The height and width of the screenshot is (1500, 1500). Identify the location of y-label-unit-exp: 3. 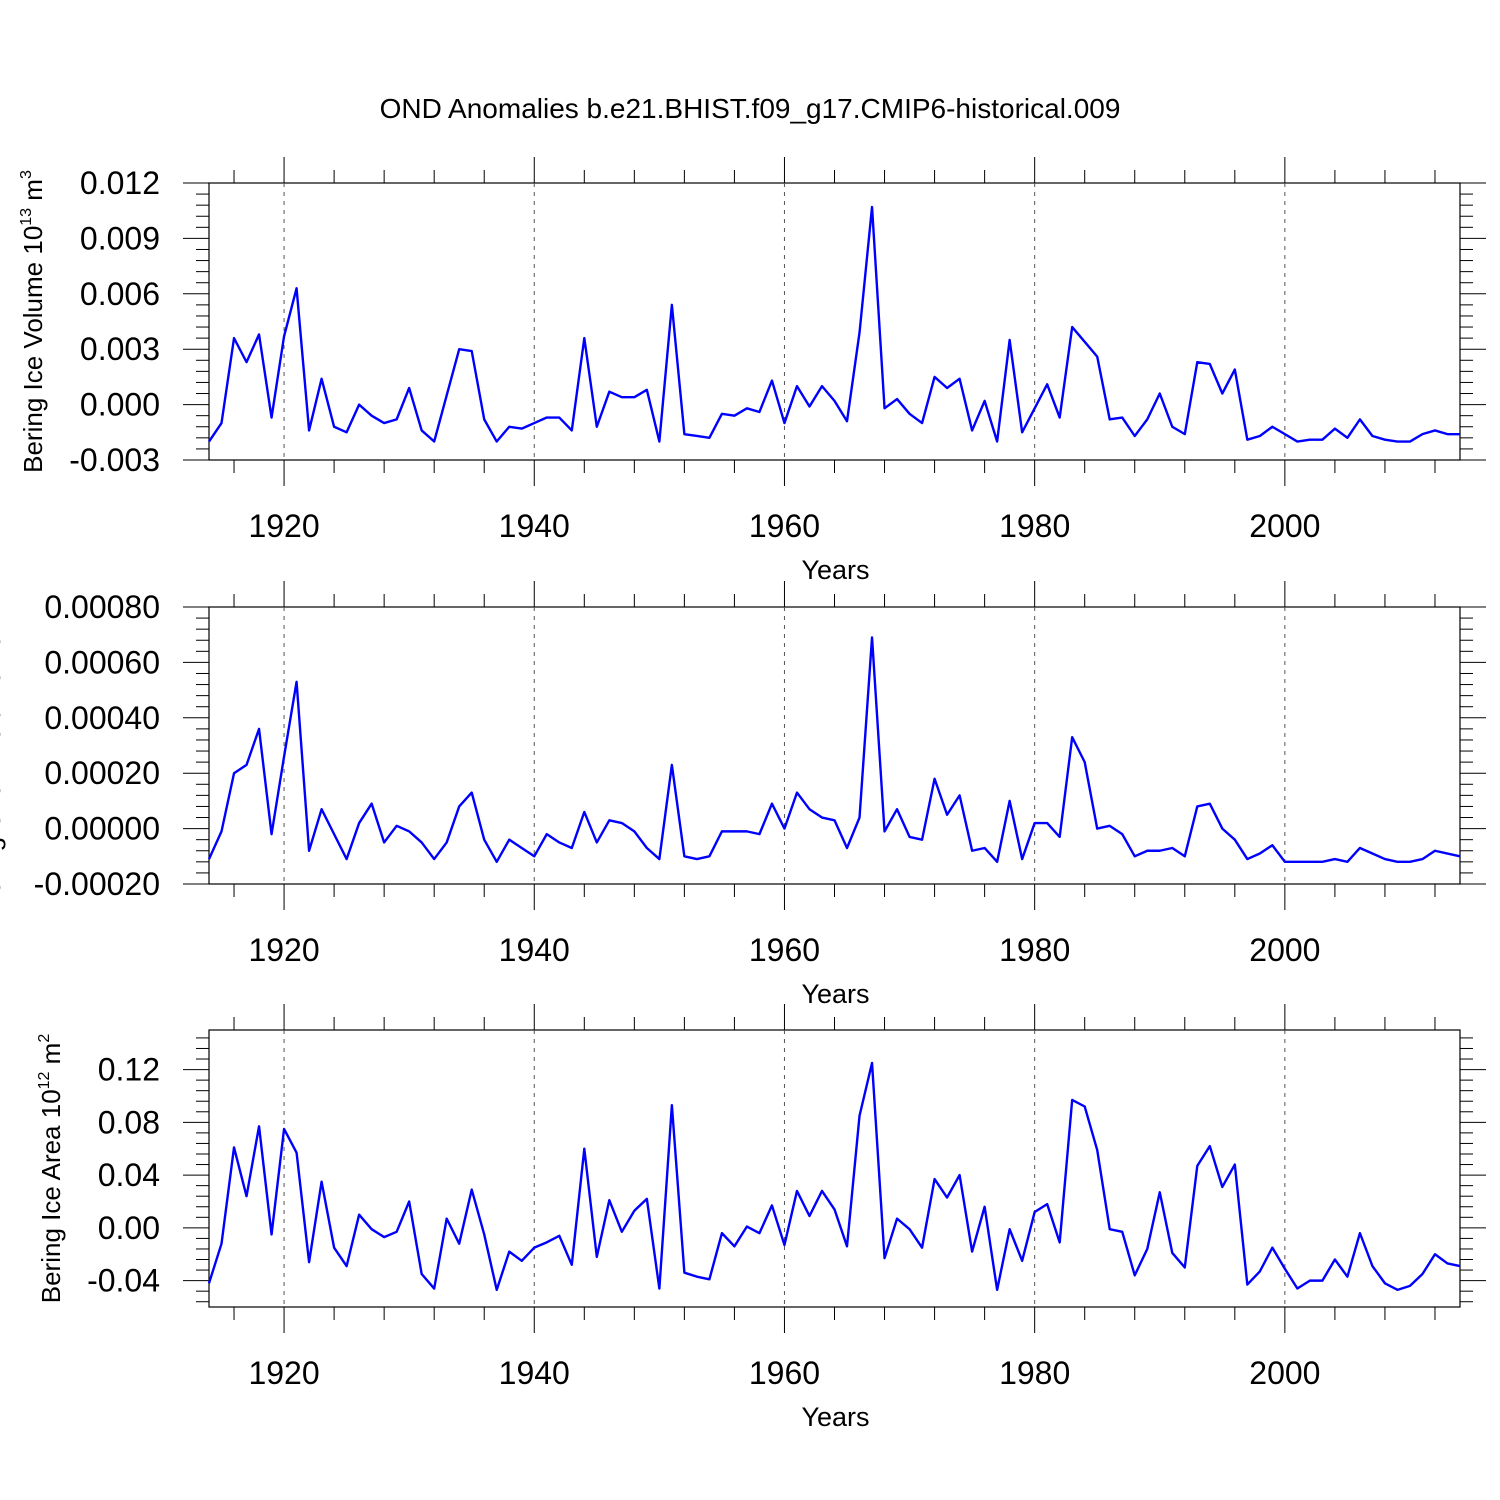
(26, 174).